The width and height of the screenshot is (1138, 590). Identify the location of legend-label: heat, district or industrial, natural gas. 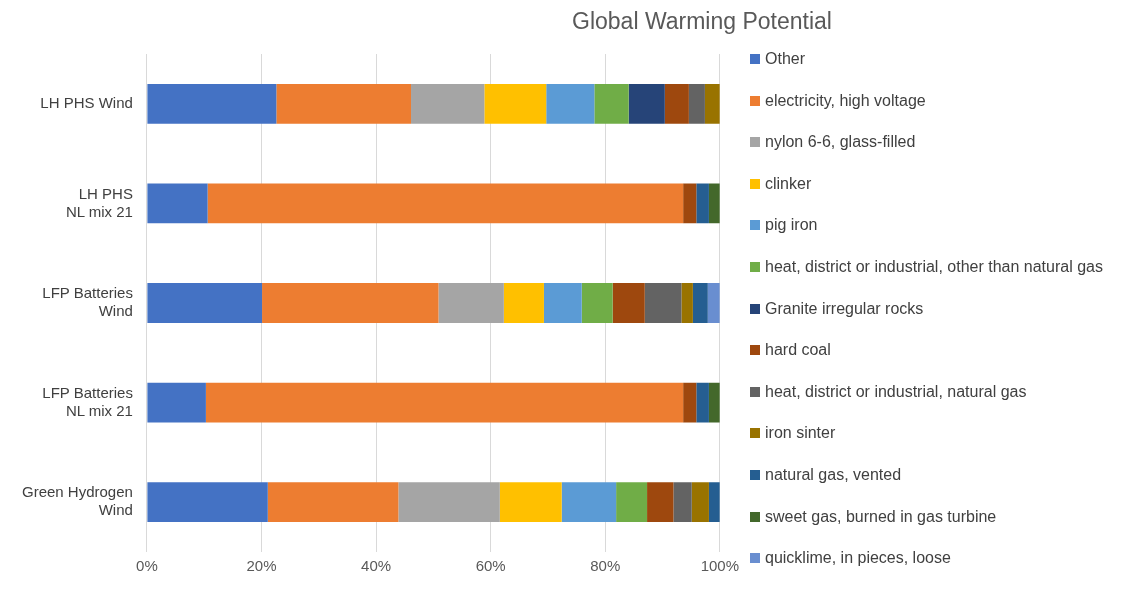
(896, 391).